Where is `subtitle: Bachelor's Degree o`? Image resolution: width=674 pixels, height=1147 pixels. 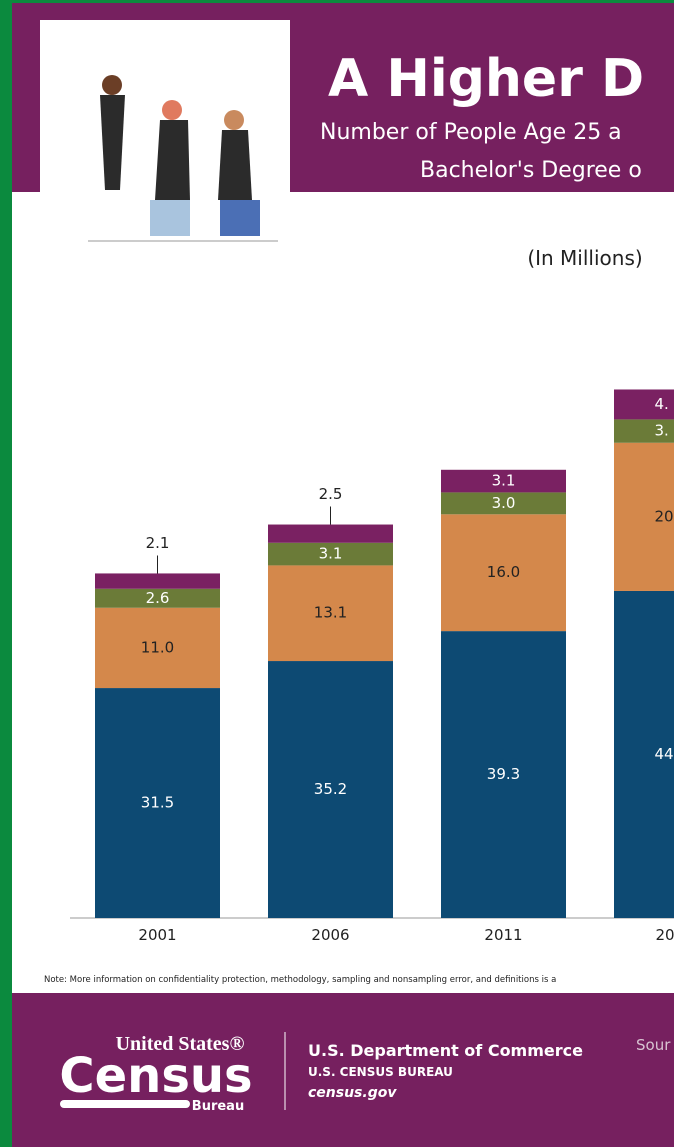 subtitle: Bachelor's Degree o is located at coordinates (531, 170).